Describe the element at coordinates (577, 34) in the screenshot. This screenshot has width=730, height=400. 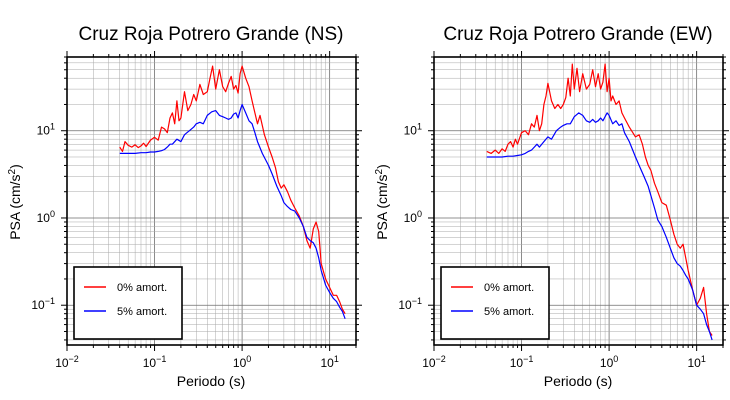
I see `chart-title: Cruz Roja Potrero Grande (EW)` at that location.